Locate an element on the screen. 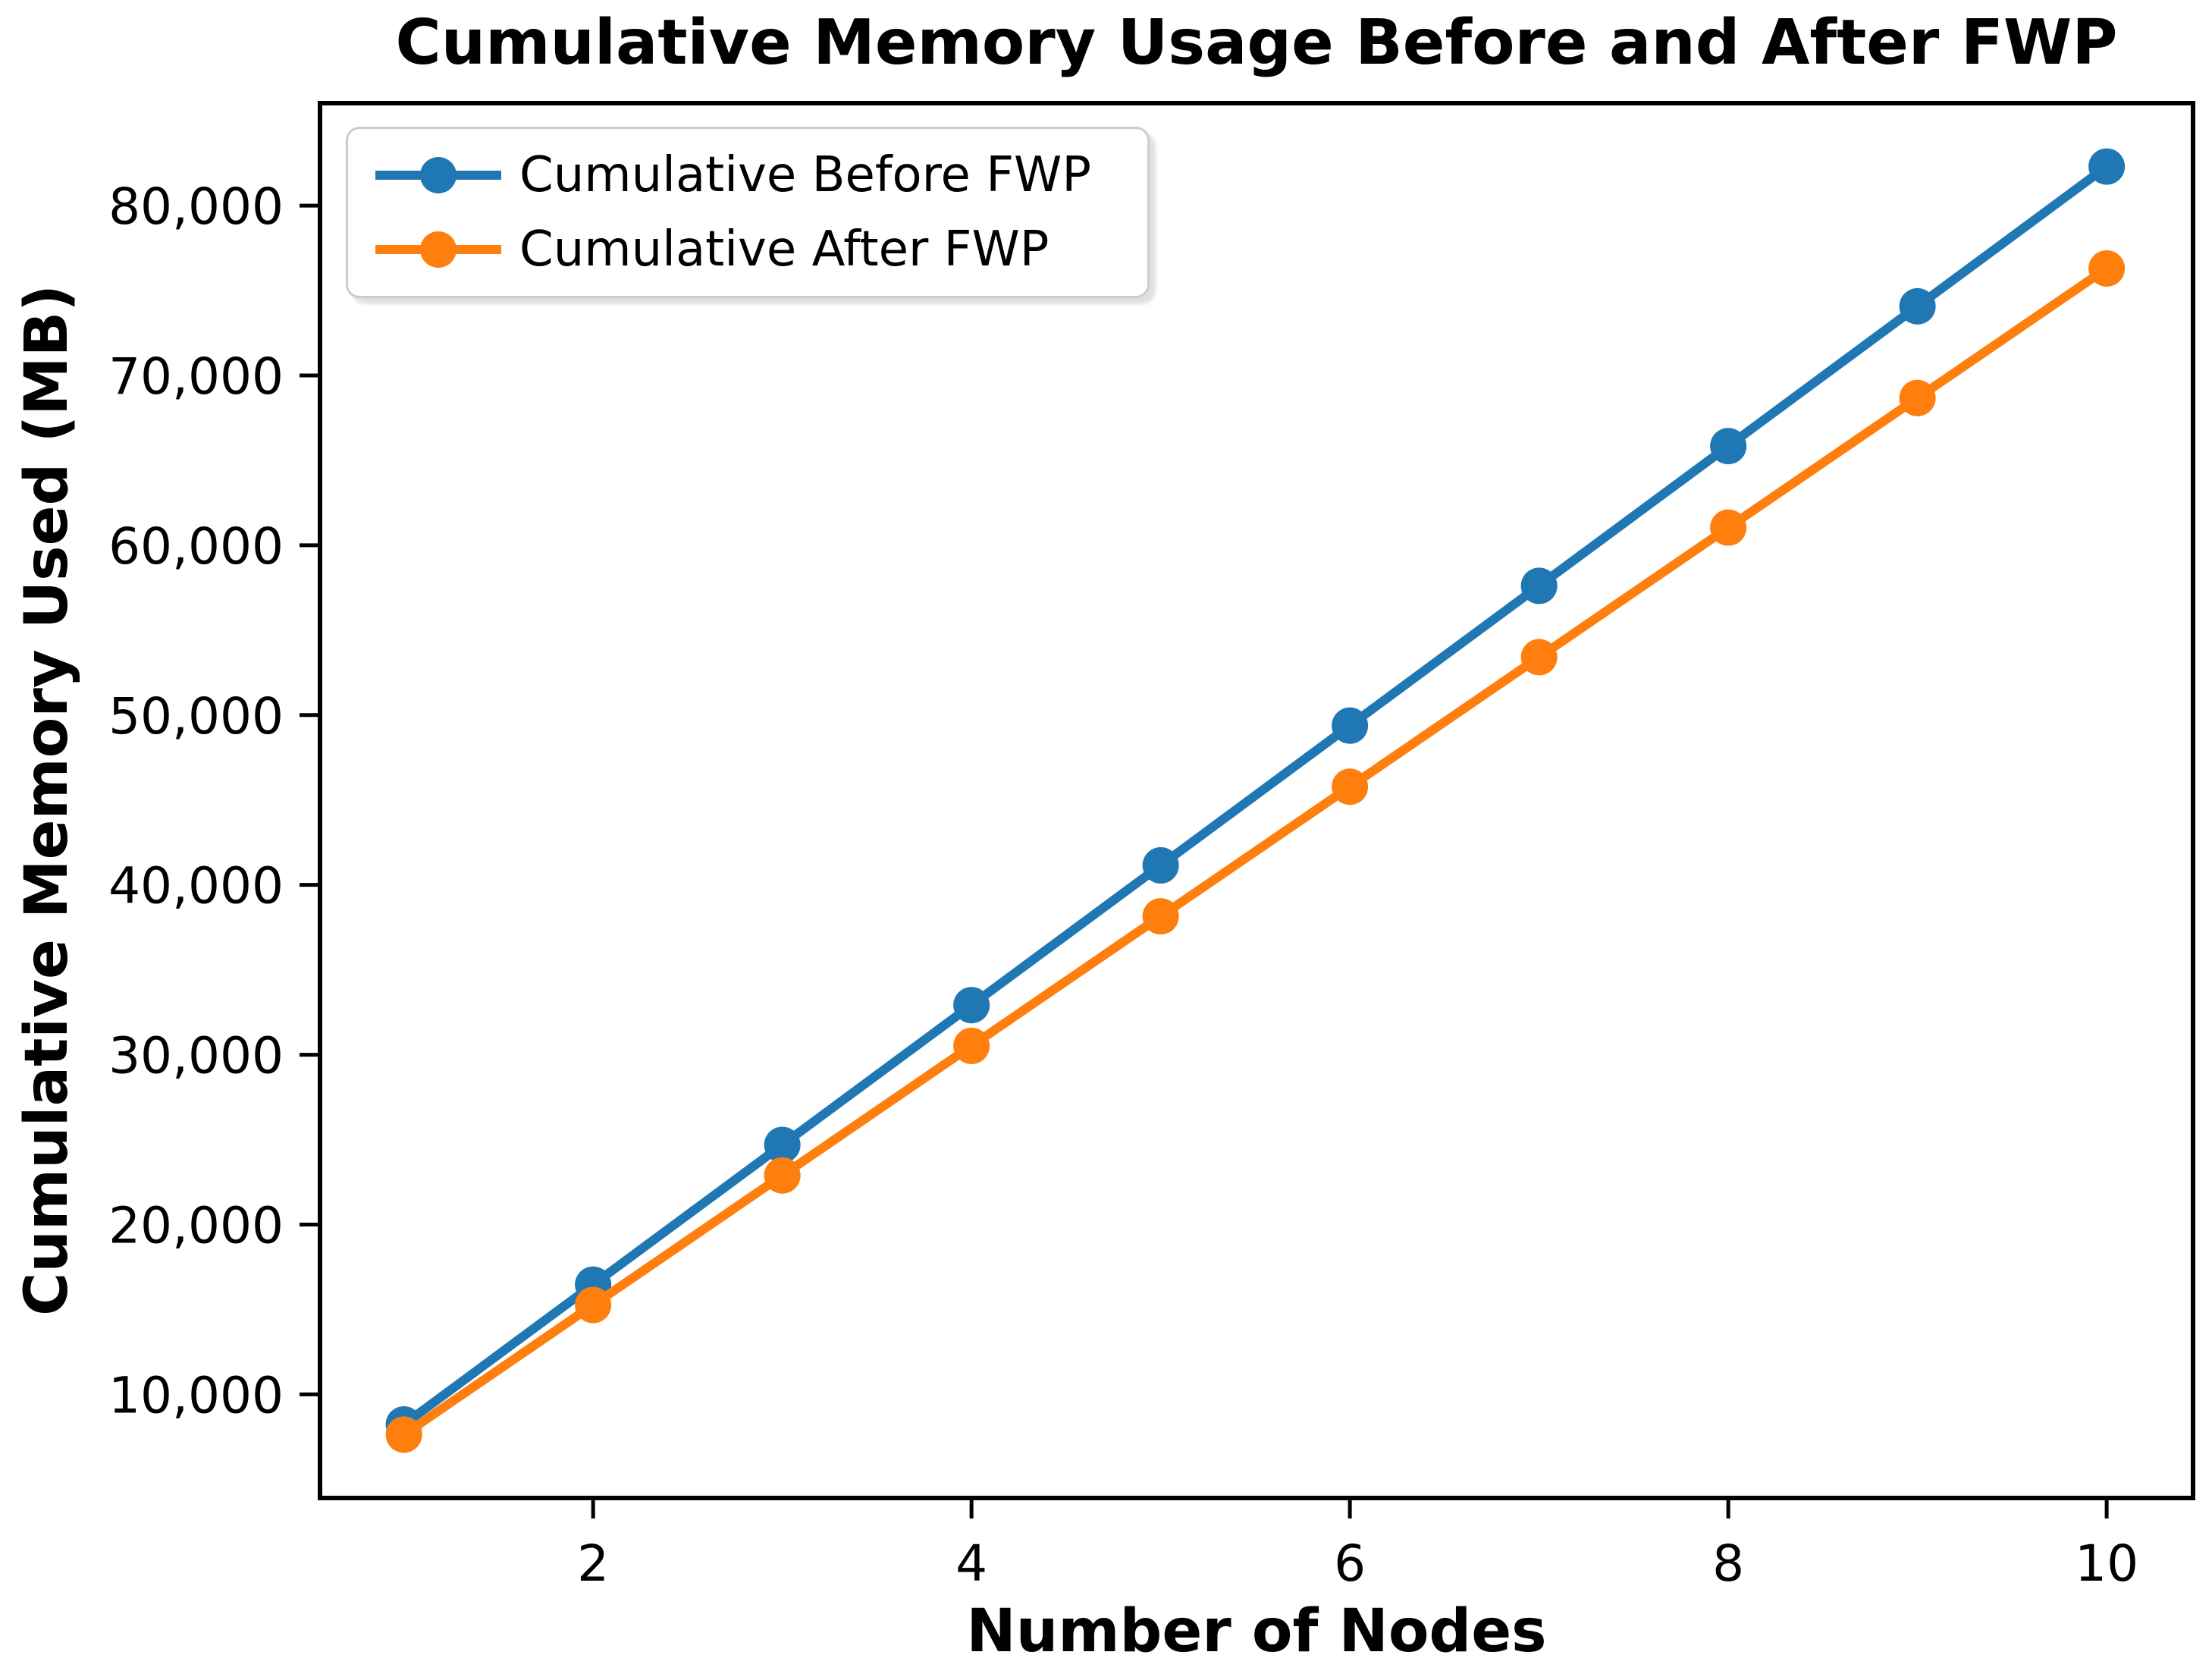 Image resolution: width=2212 pixels, height=1677 pixels. legend-label-before-fwp: Cumulative Before FWP is located at coordinates (805, 175).